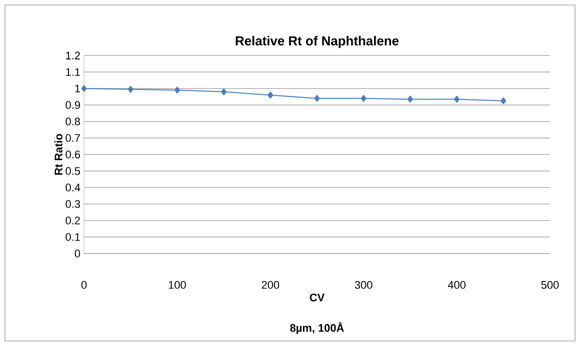 The image size is (580, 346). I want to click on x-tick-label: 500, so click(550, 285).